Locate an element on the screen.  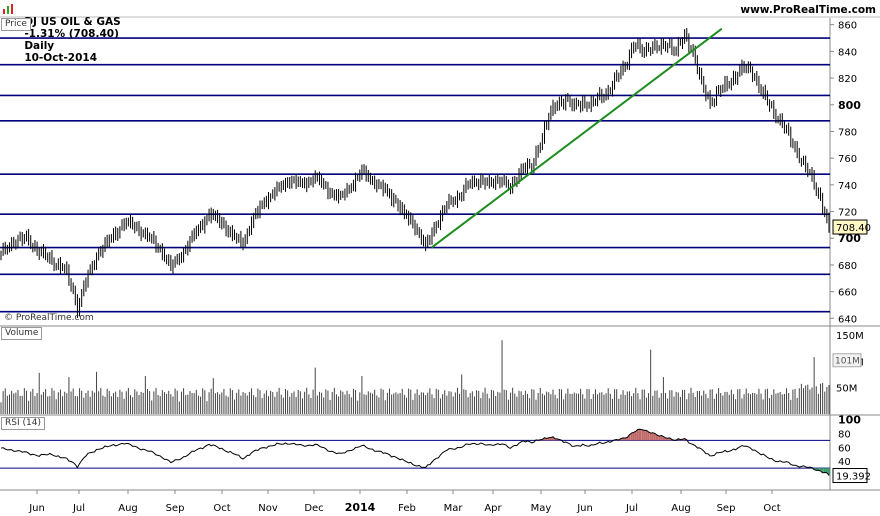
last-volume-label: 101M is located at coordinates (847, 362).